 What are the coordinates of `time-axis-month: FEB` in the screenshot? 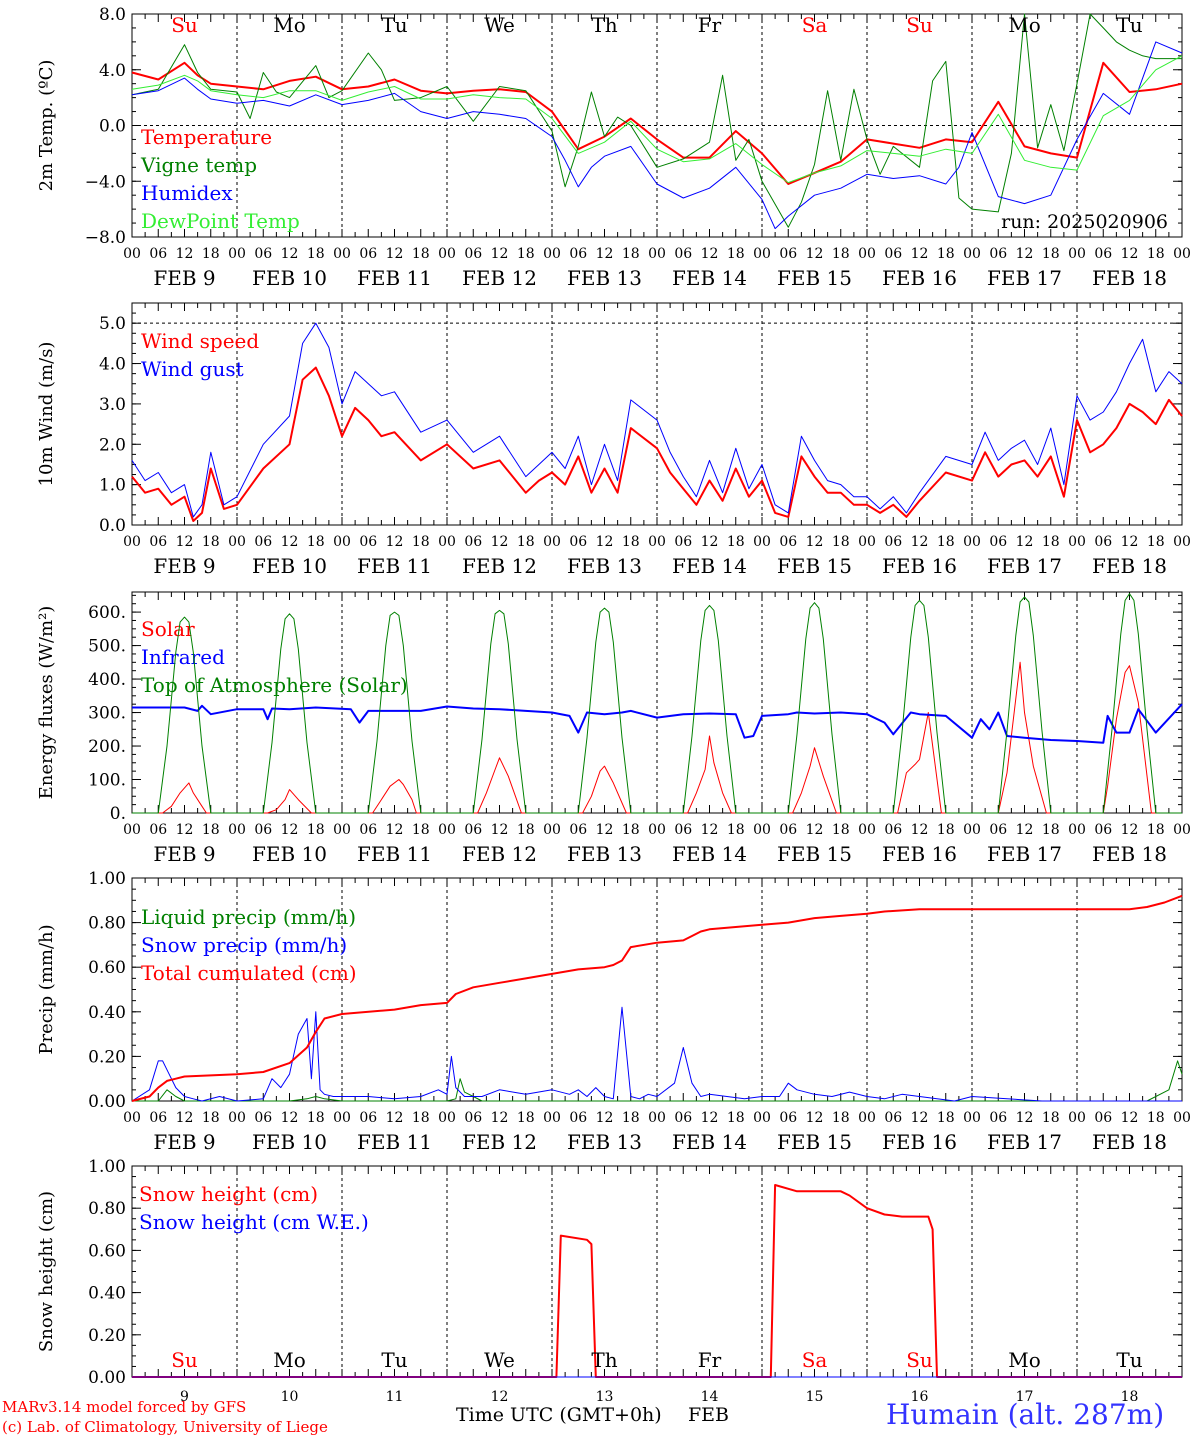 It's located at (709, 1415).